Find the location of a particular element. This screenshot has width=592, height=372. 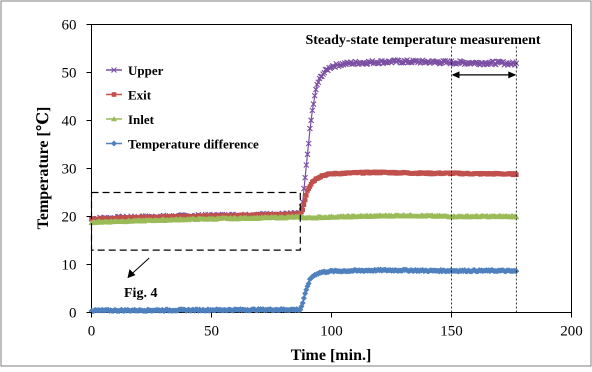

fig4-box is located at coordinates (195, 221).